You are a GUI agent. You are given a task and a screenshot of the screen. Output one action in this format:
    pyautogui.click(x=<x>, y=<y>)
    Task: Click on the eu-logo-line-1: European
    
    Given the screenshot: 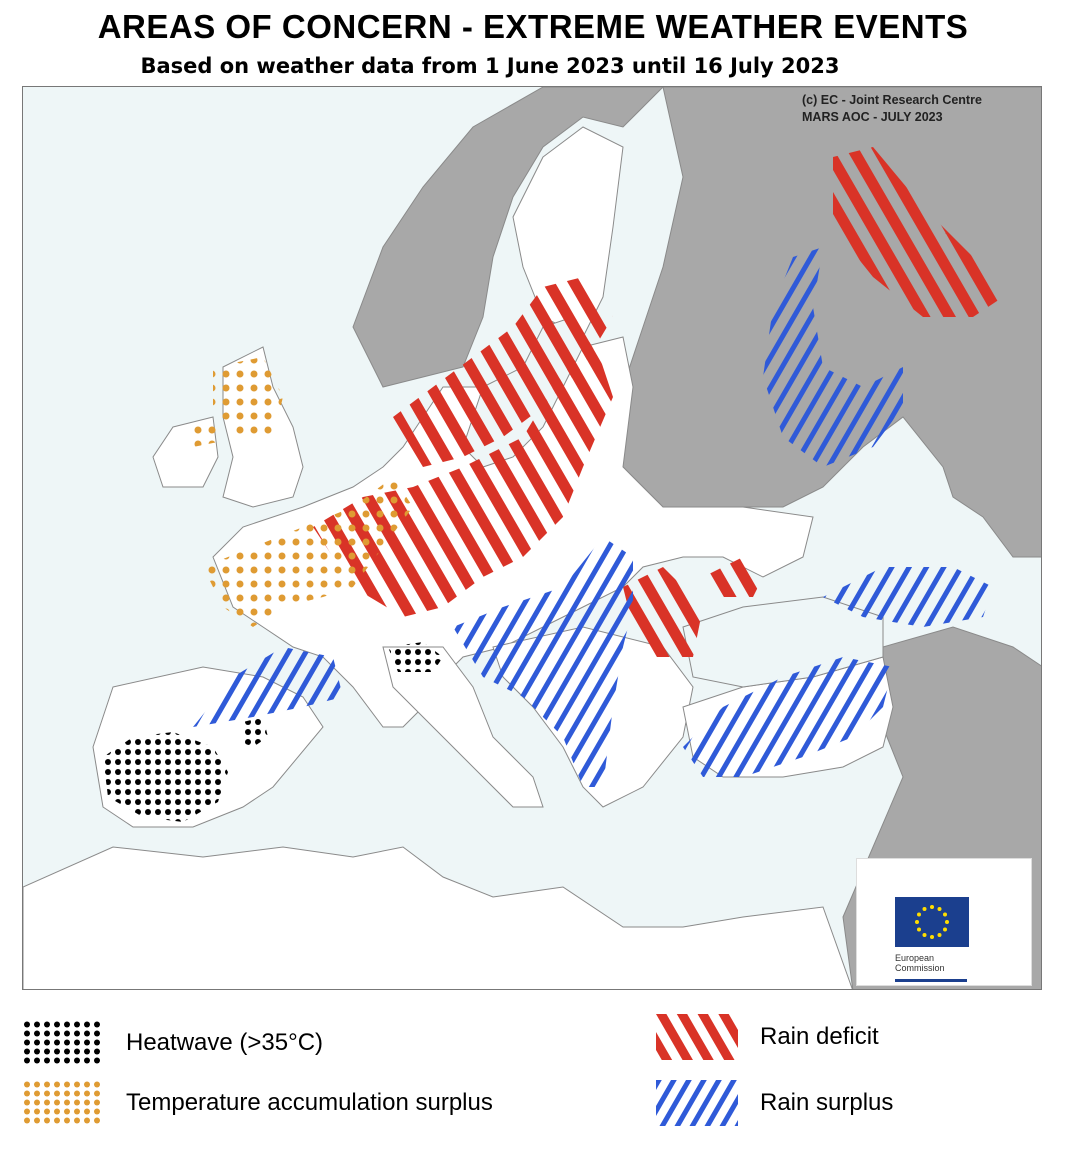 What is the action you would take?
    pyautogui.click(x=915, y=958)
    